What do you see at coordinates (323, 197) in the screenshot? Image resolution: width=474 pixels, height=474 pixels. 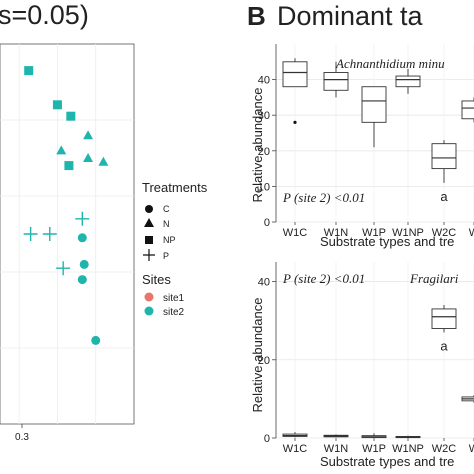 I see `top-p-annotation: P (site 2) <0.01` at bounding box center [323, 197].